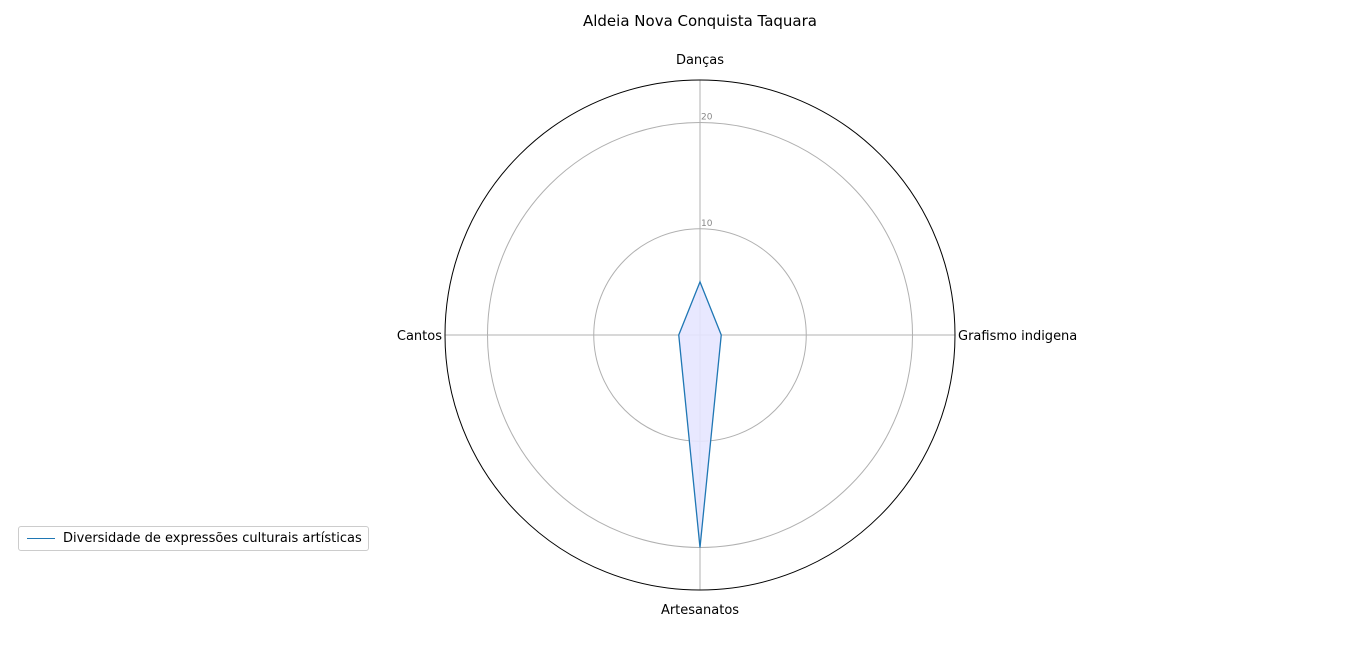  Describe the element at coordinates (707, 224) in the screenshot. I see `radial-tick-label: 10` at that location.